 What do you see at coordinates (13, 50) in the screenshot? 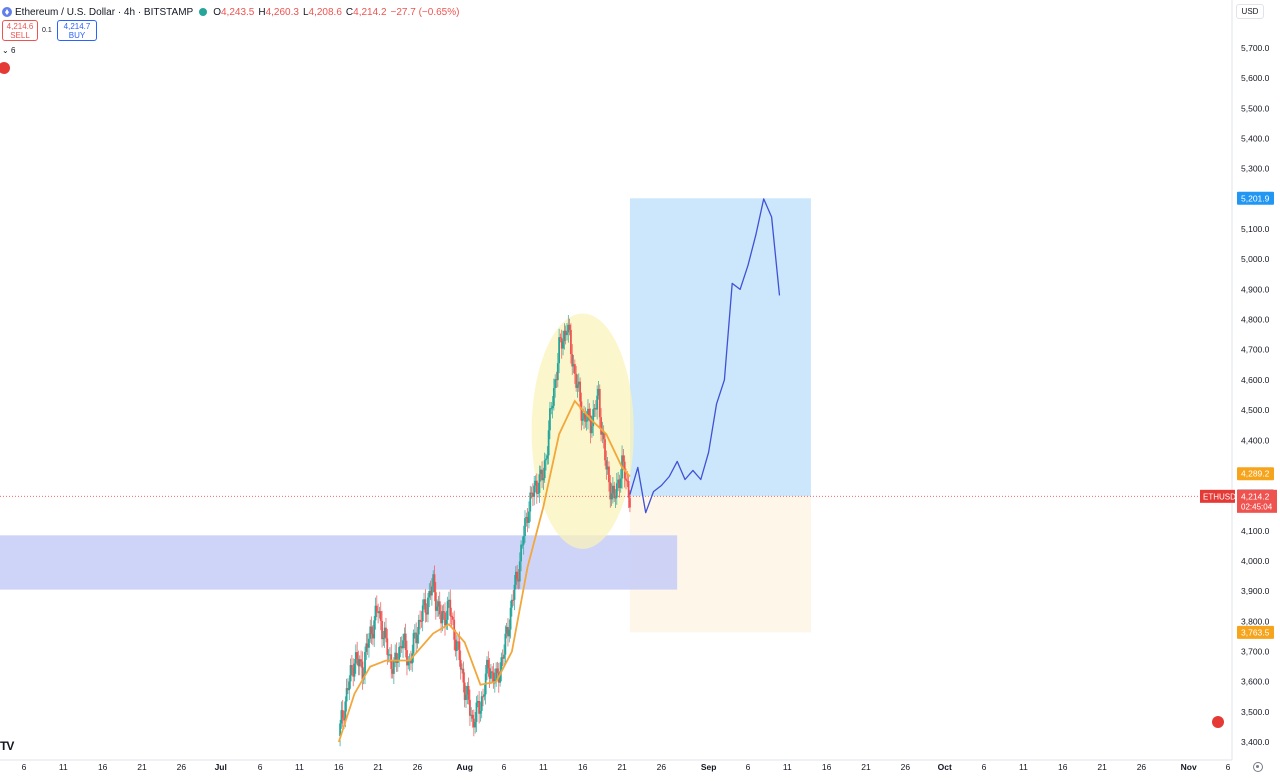
I see `indicator-count: 6` at bounding box center [13, 50].